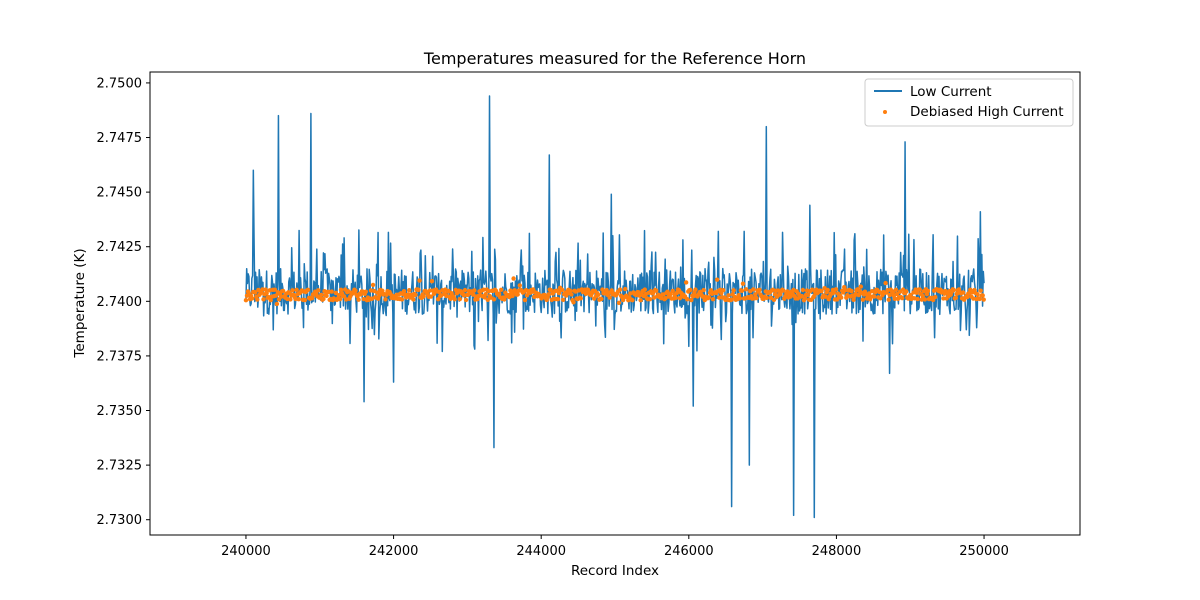 This screenshot has width=1200, height=600. I want to click on x-tick-label: 246000, so click(689, 551).